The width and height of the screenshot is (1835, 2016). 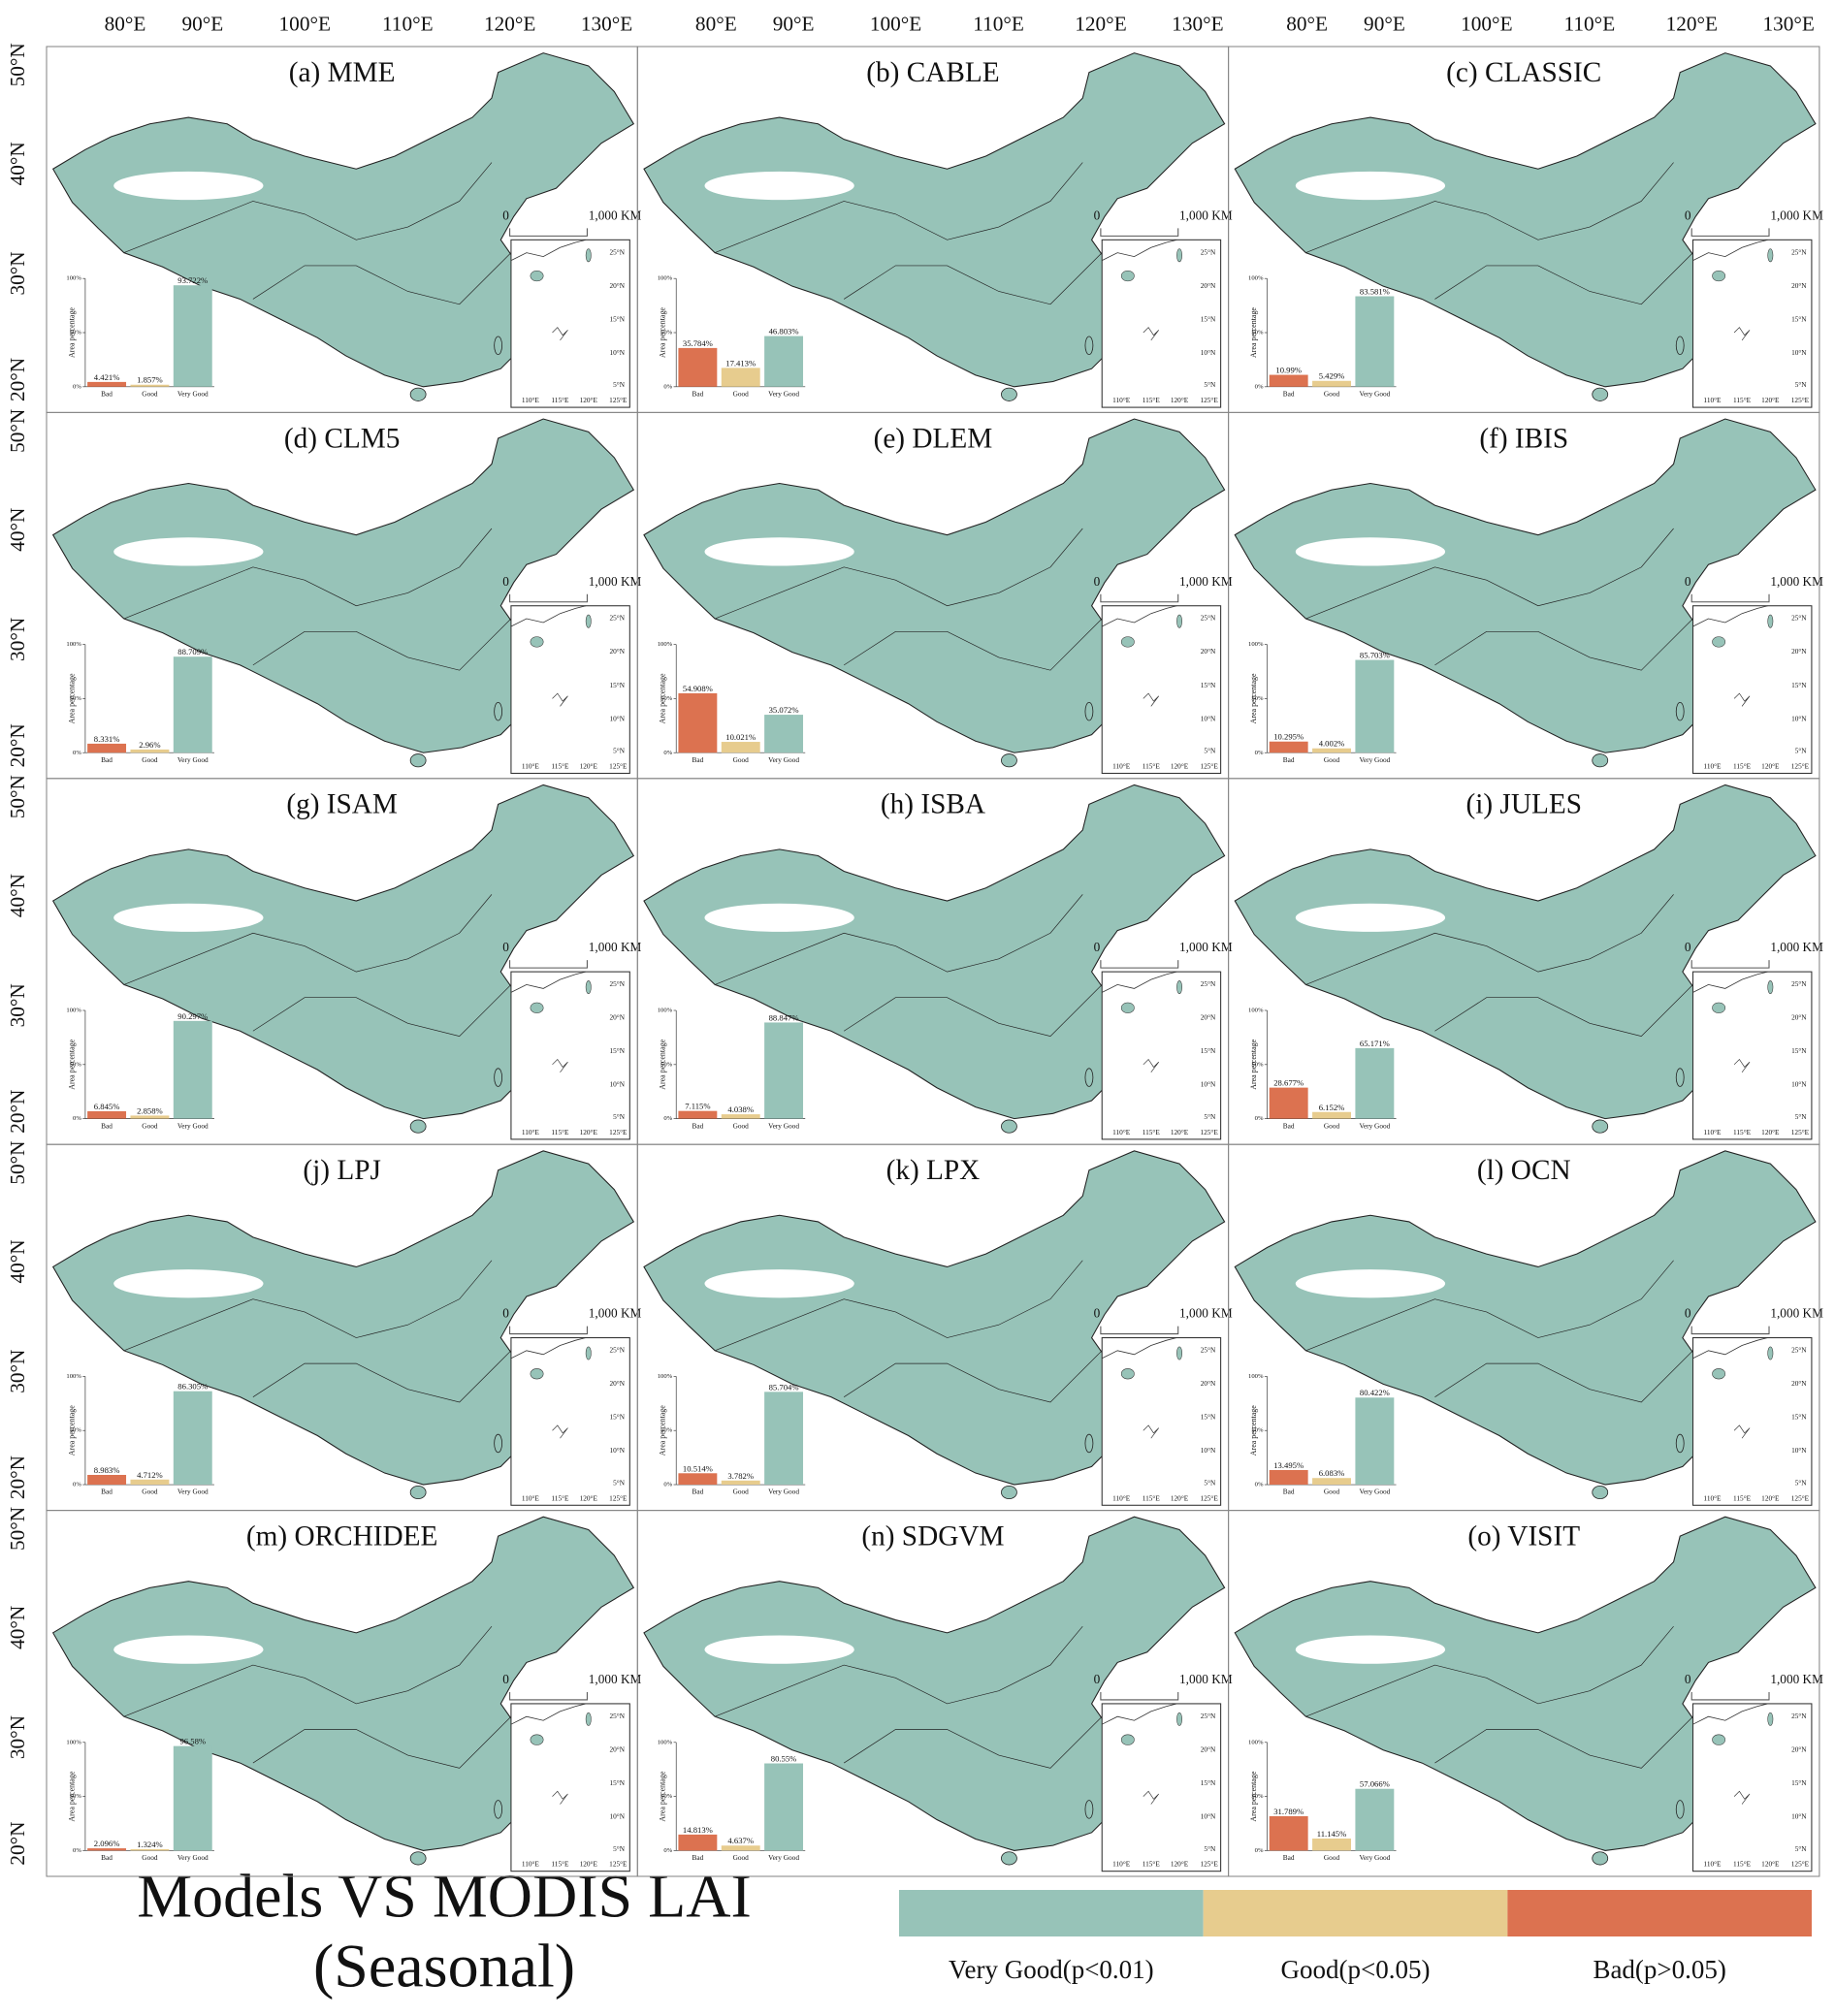 I want to click on value-label: 3.782%, so click(x=740, y=1476).